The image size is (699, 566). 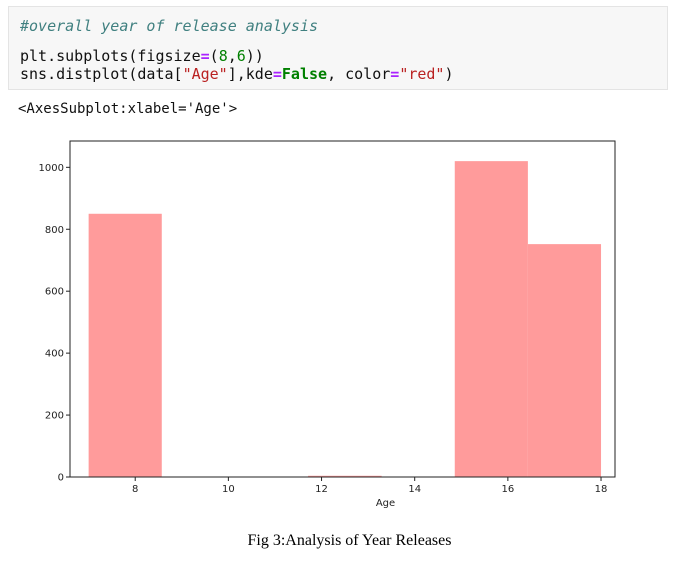 I want to click on y-tick-label: 0, so click(x=61, y=478).